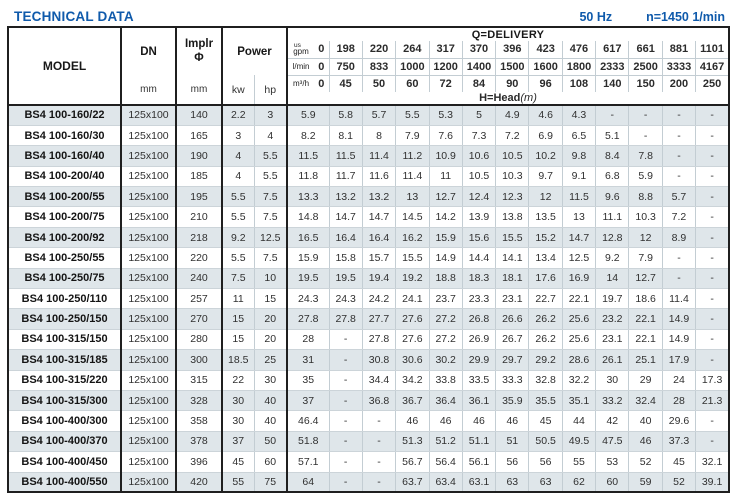 The height and width of the screenshot is (500, 735). I want to click on model-column-header: MODEL, so click(64, 66).